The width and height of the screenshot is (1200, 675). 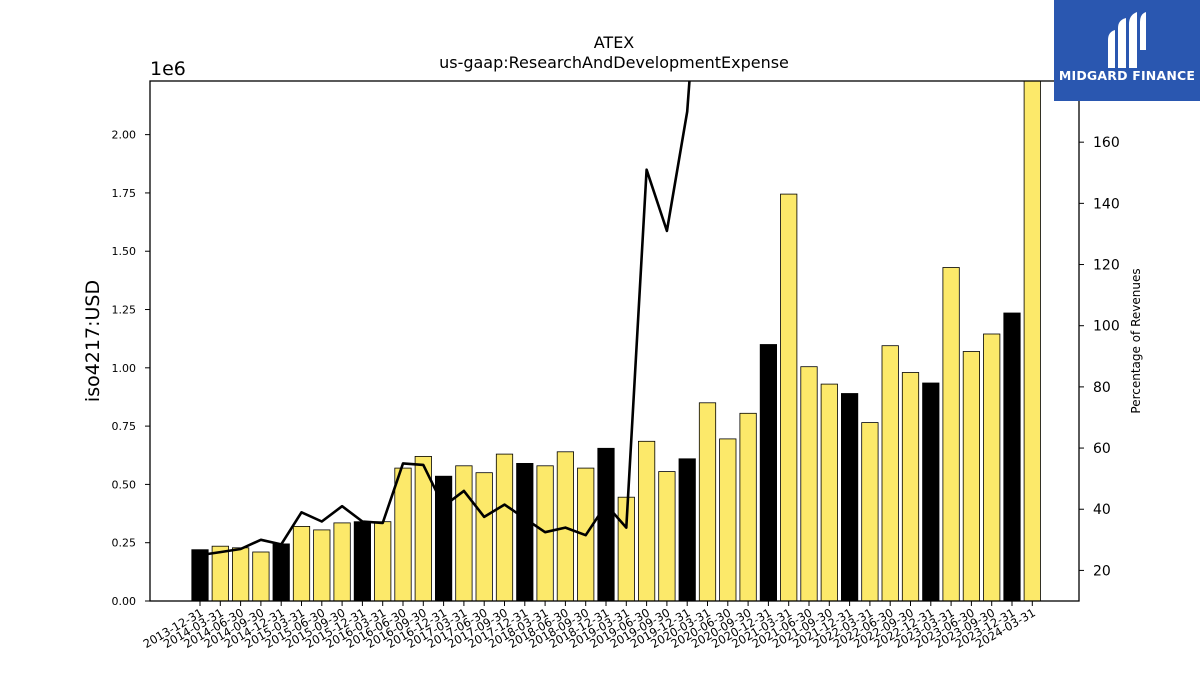 I want to click on y-tick-label: 1.25, so click(x=124, y=310).